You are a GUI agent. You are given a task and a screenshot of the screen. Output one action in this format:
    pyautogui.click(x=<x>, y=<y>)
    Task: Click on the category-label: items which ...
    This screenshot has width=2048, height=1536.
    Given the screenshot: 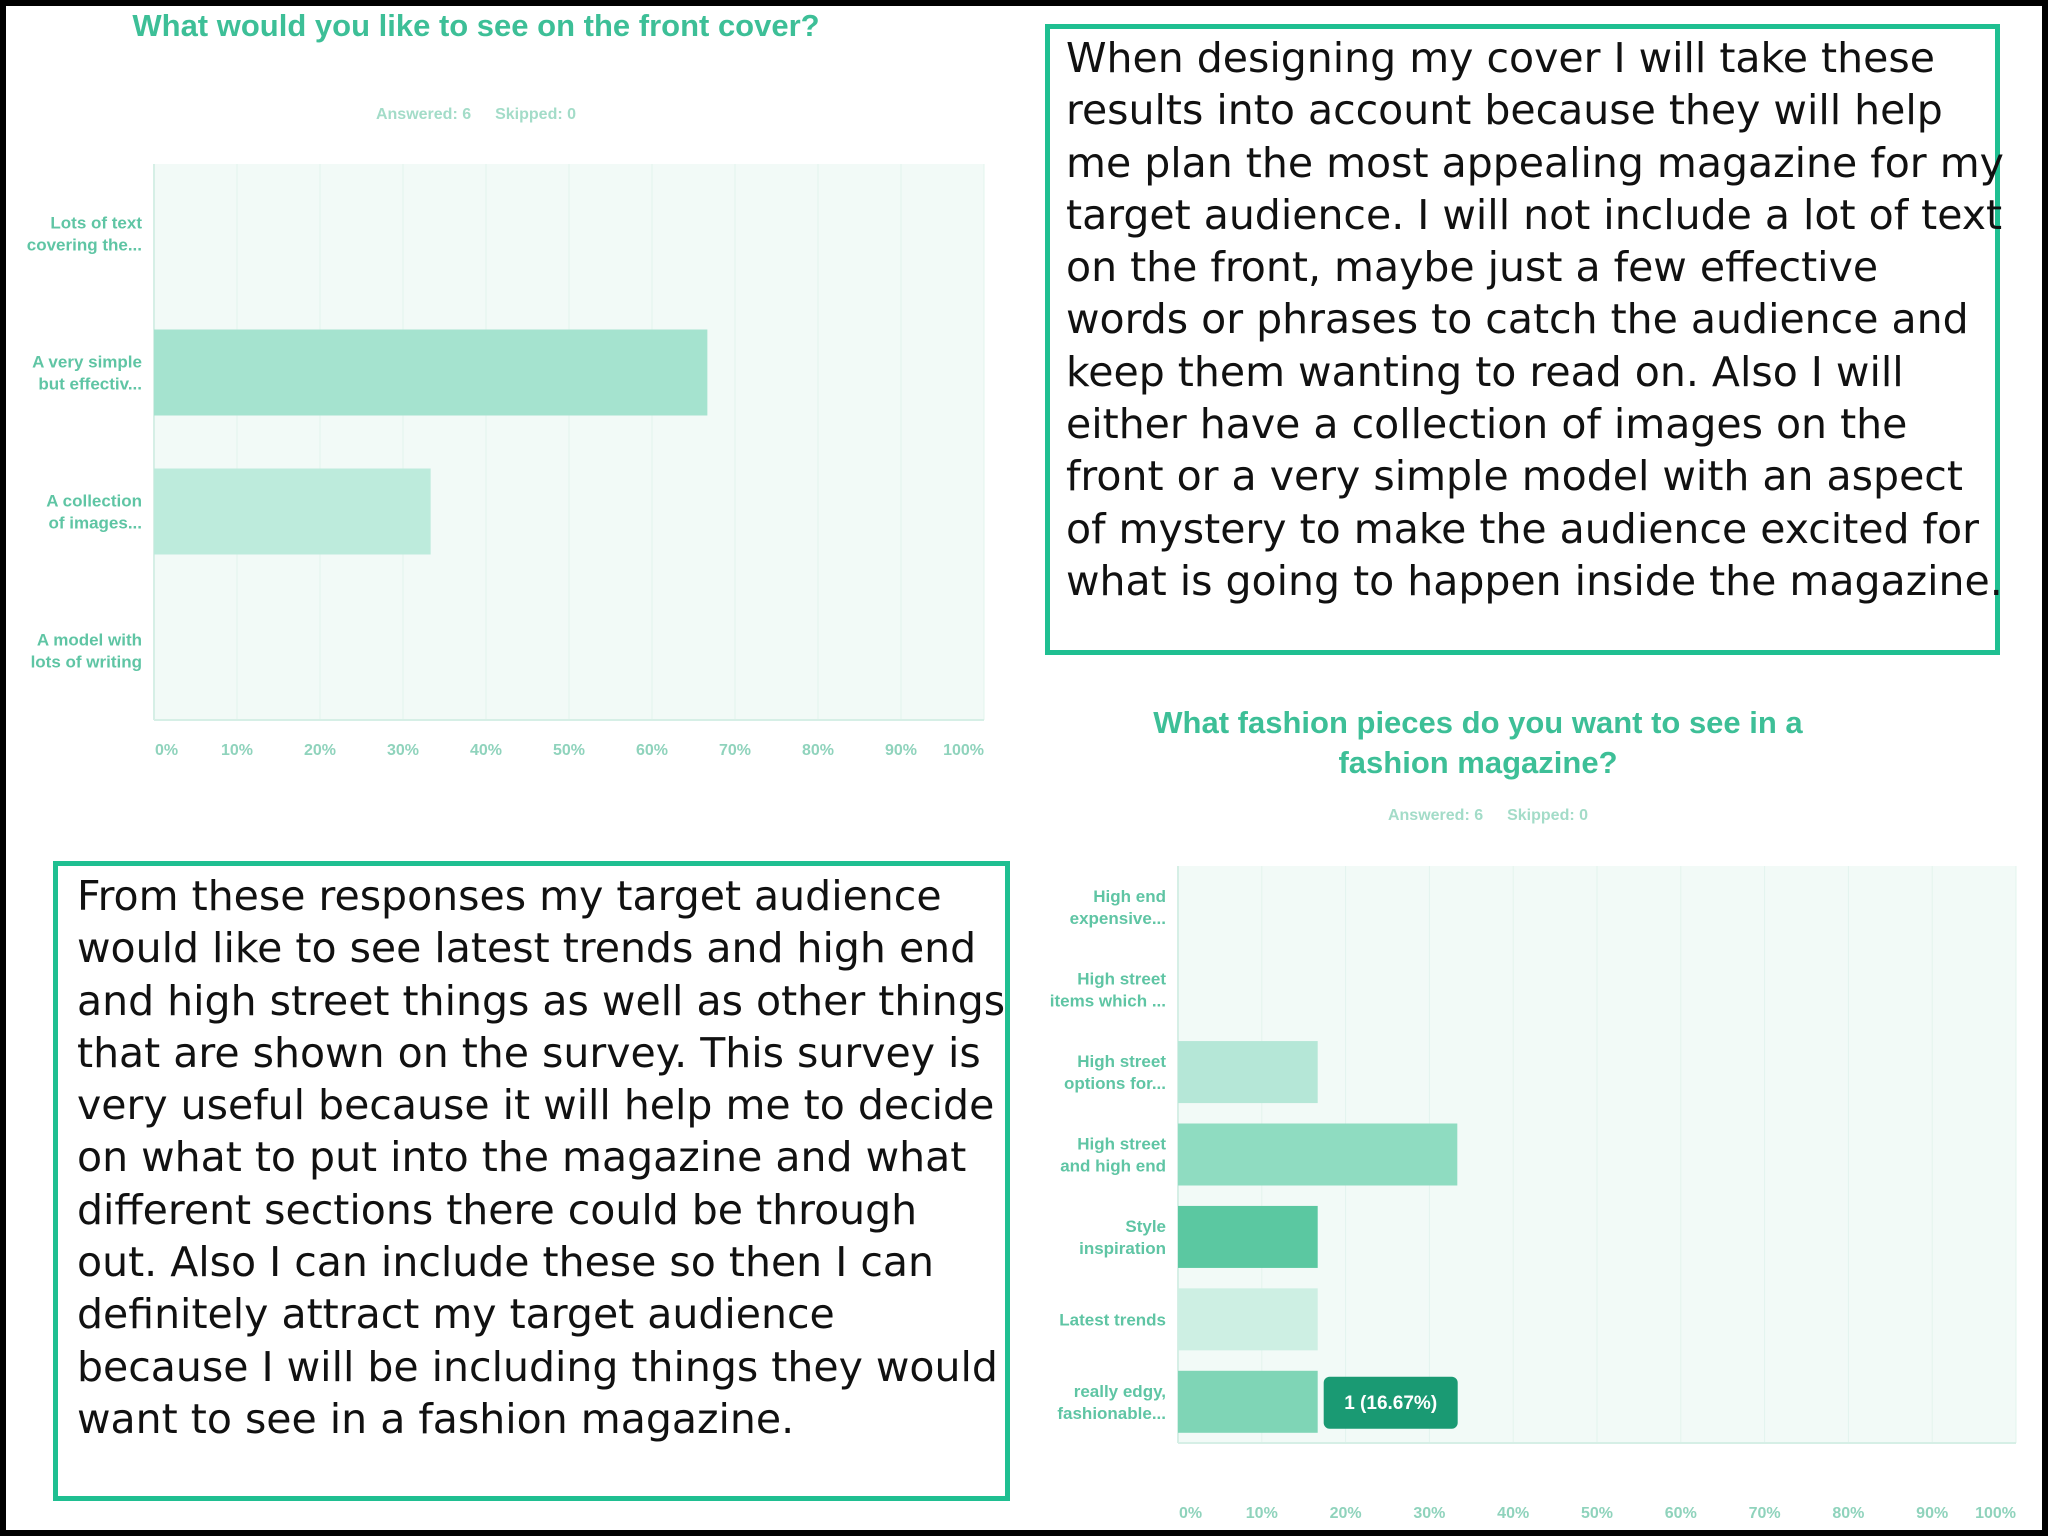 What is the action you would take?
    pyautogui.click(x=1108, y=1001)
    